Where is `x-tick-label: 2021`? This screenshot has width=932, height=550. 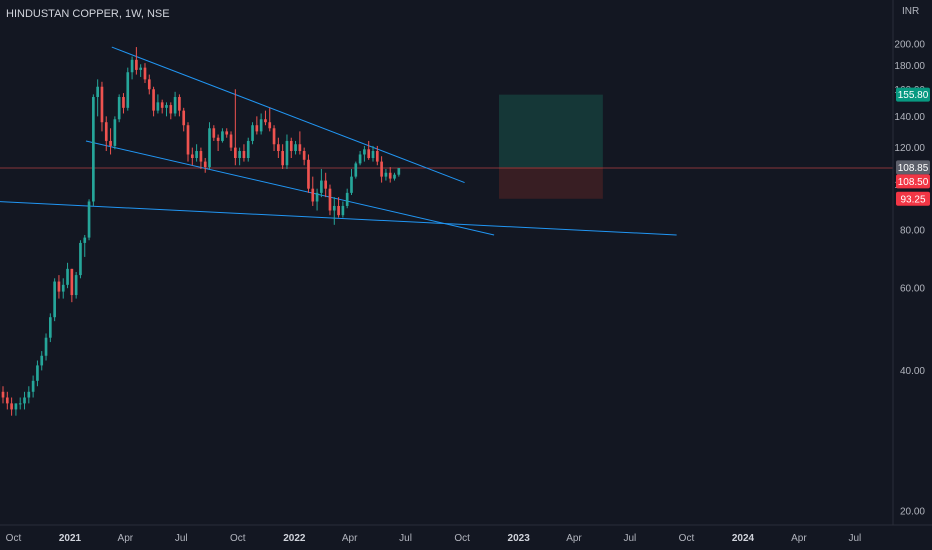
x-tick-label: 2021 is located at coordinates (70, 538).